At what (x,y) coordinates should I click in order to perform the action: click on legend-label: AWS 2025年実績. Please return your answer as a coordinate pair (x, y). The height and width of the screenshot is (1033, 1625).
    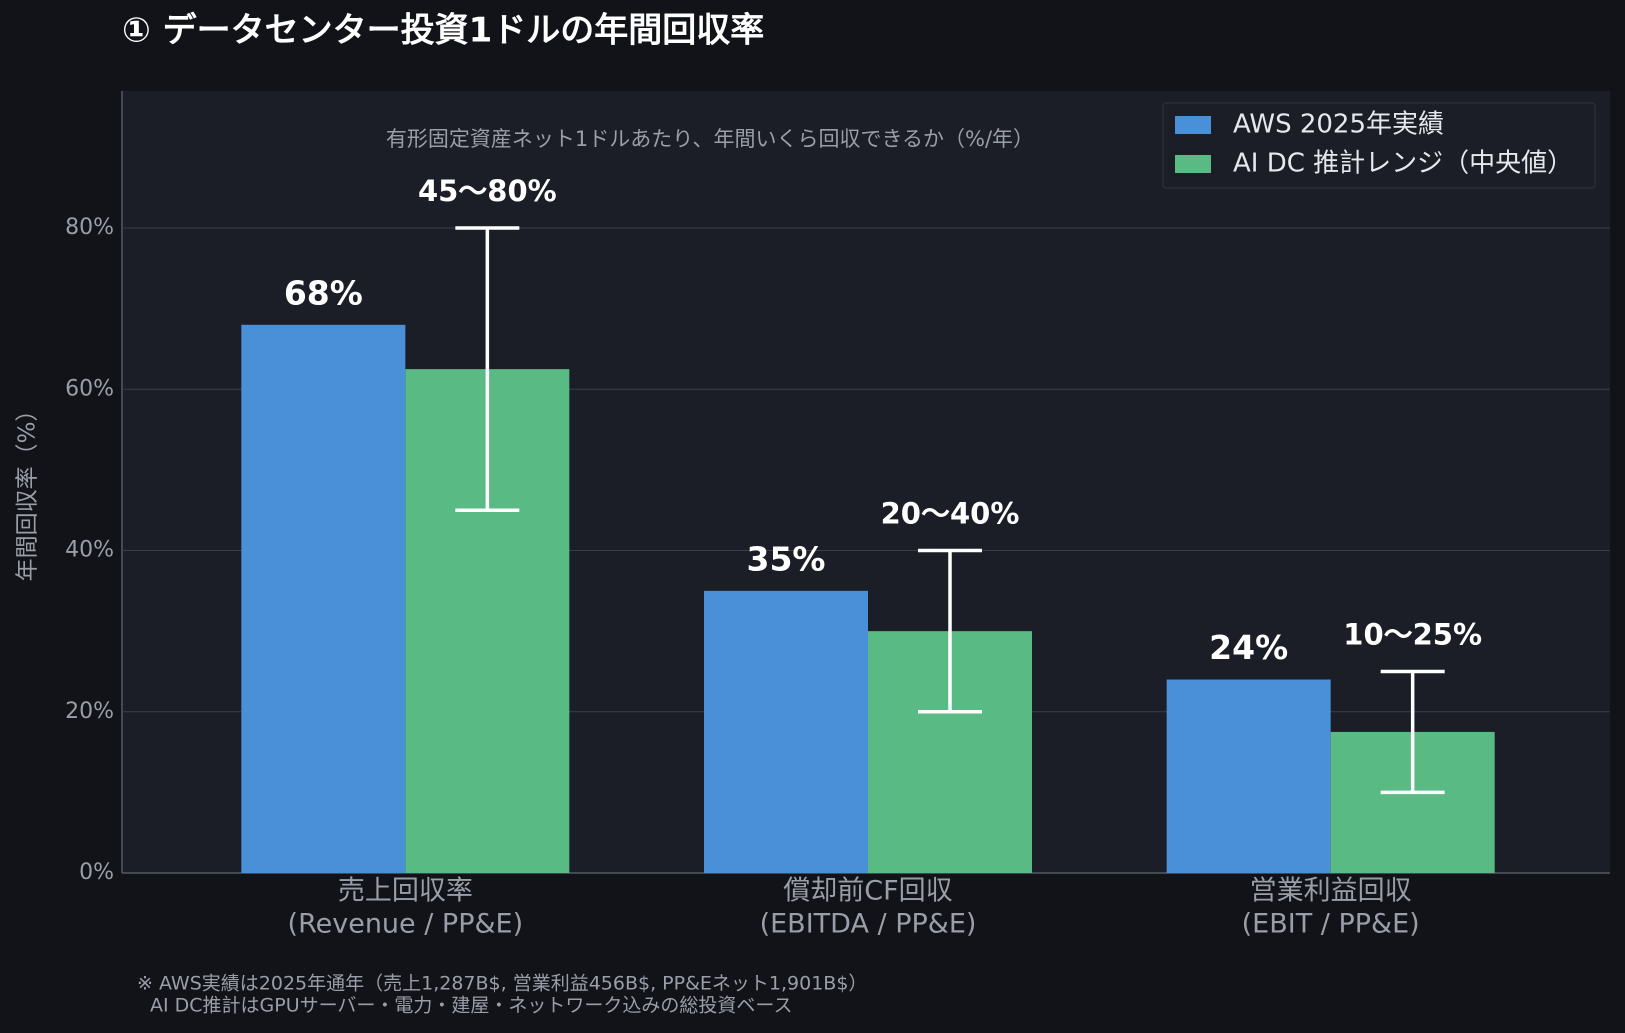
    Looking at the image, I should click on (1338, 125).